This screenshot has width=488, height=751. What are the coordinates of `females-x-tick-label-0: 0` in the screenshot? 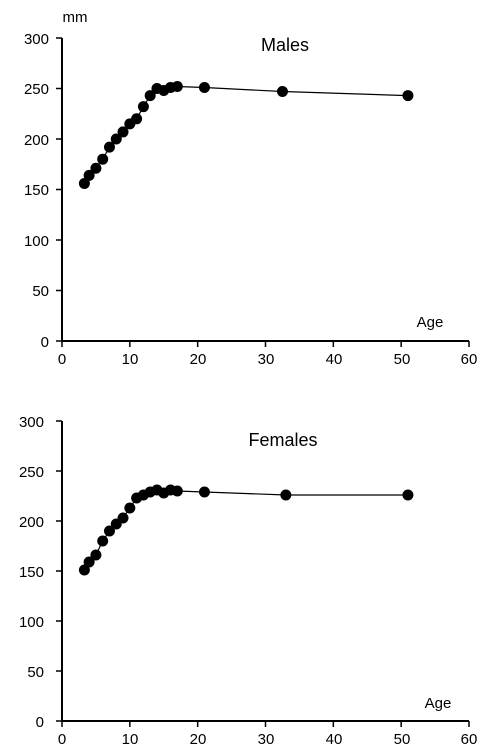 It's located at (62, 739).